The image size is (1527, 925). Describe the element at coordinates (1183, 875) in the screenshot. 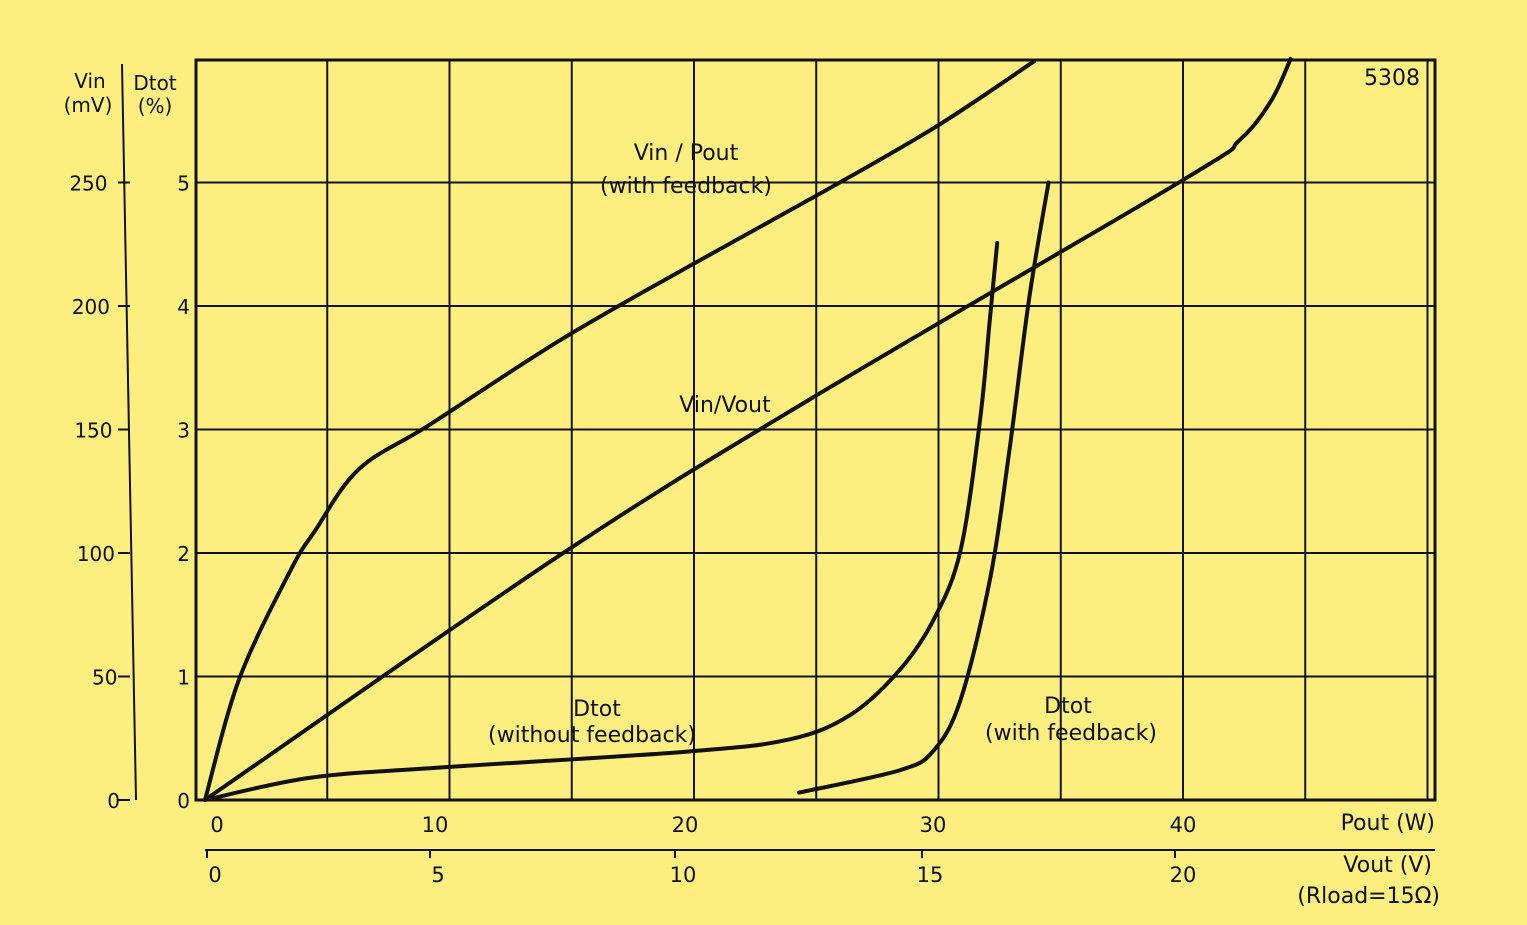

I see `x2-tick-label: 20` at that location.